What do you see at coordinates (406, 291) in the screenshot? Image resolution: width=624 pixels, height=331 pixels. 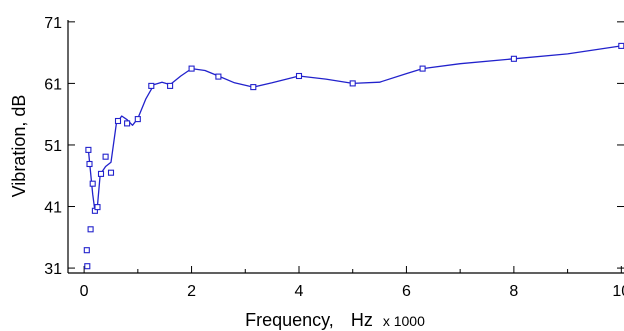 I see `x-tick-label: 6` at bounding box center [406, 291].